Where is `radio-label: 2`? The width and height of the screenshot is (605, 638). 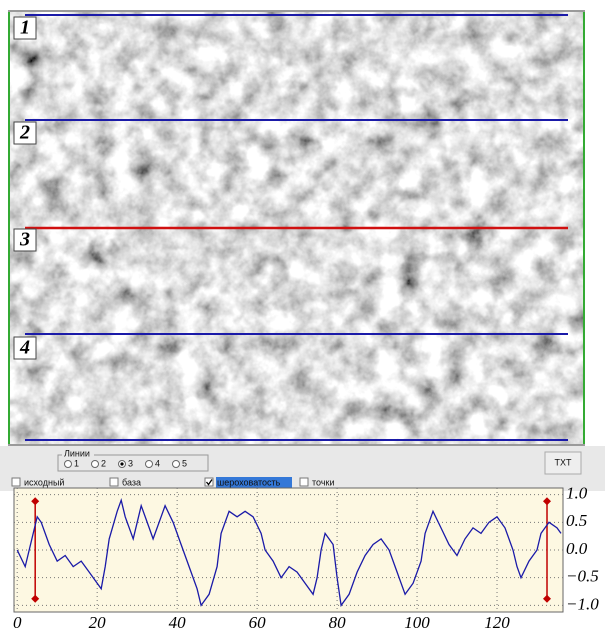
radio-label: 2 is located at coordinates (103, 463).